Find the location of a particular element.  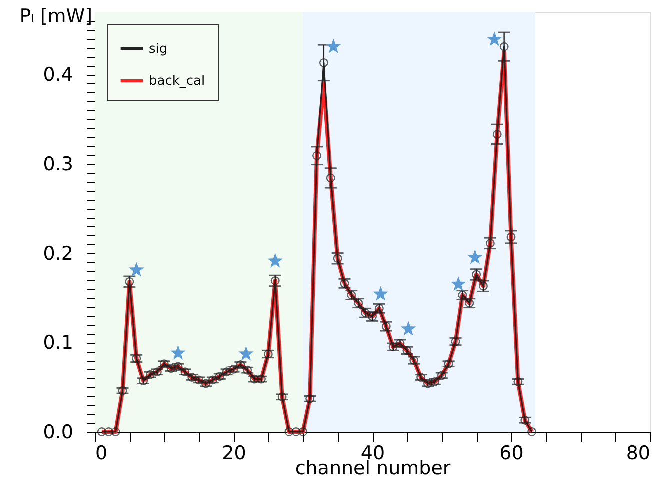

y-axis-title: Pₗ [mW] is located at coordinates (56, 17).